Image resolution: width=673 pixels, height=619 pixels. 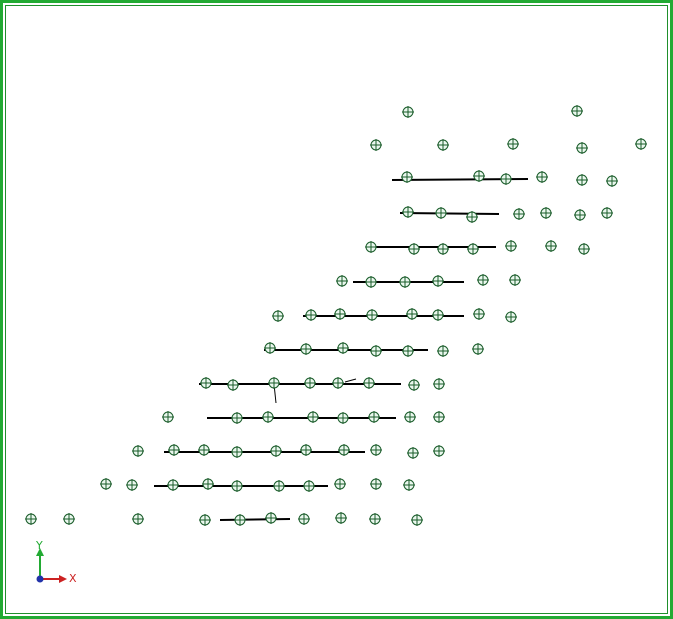 What do you see at coordinates (350, 380) in the screenshot?
I see `edge-fragment` at bounding box center [350, 380].